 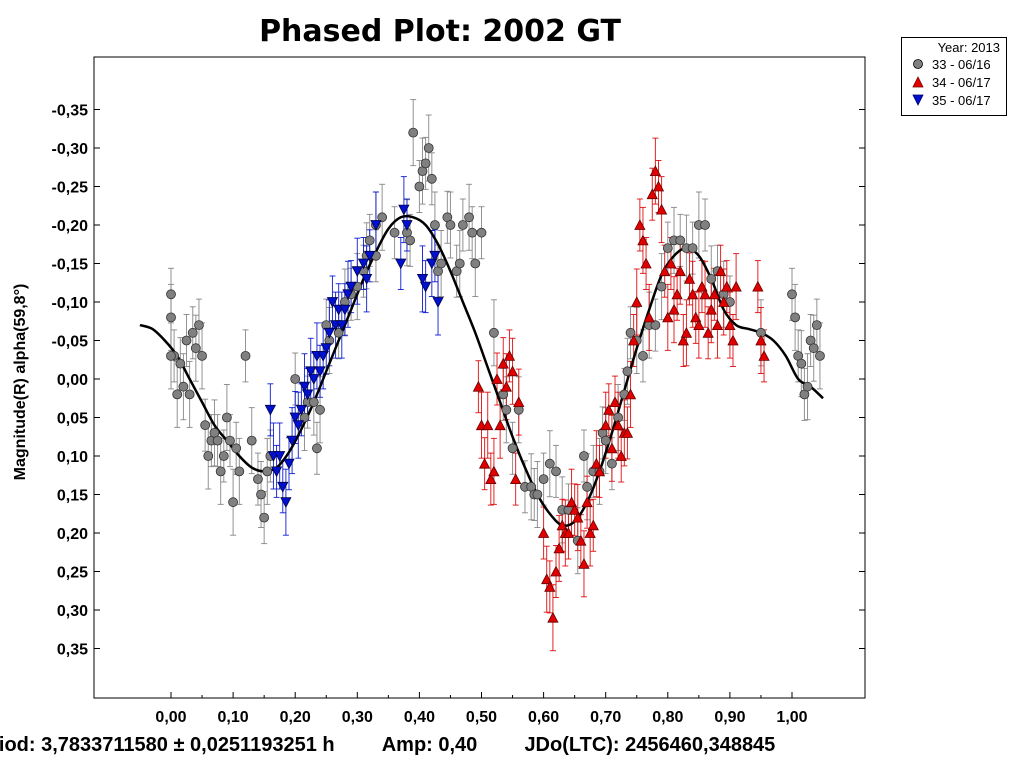 I want to click on y-tick-label: -0,15, so click(x=70, y=265).